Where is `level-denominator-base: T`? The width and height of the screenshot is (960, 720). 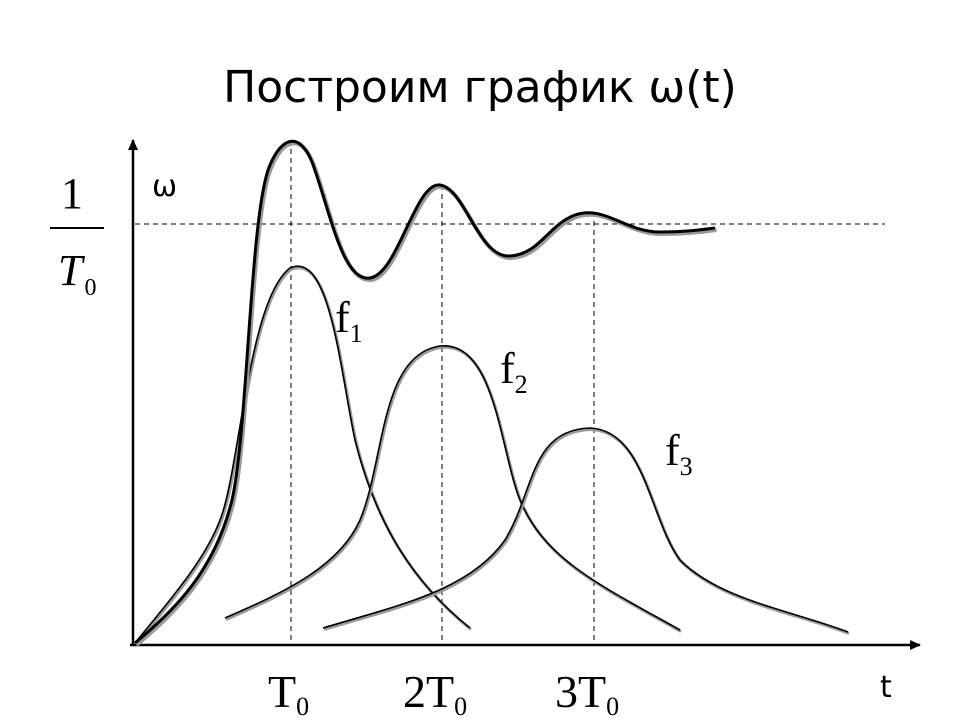 level-denominator-base: T is located at coordinates (72, 270).